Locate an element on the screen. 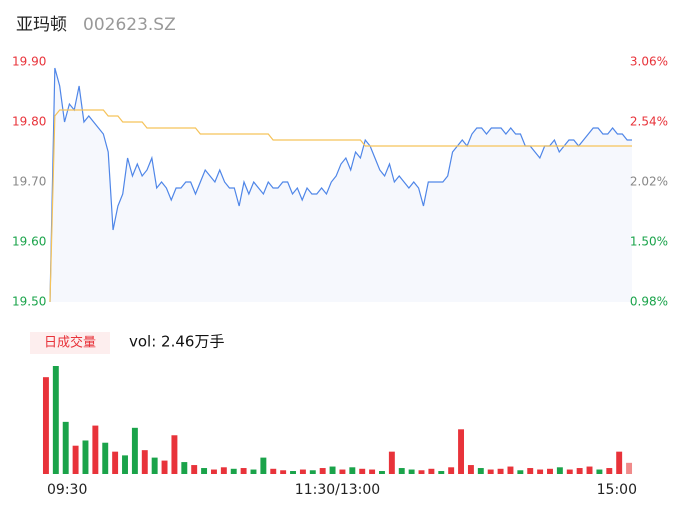 The image size is (686, 524). y-tick-label: 19.50 is located at coordinates (29, 302).